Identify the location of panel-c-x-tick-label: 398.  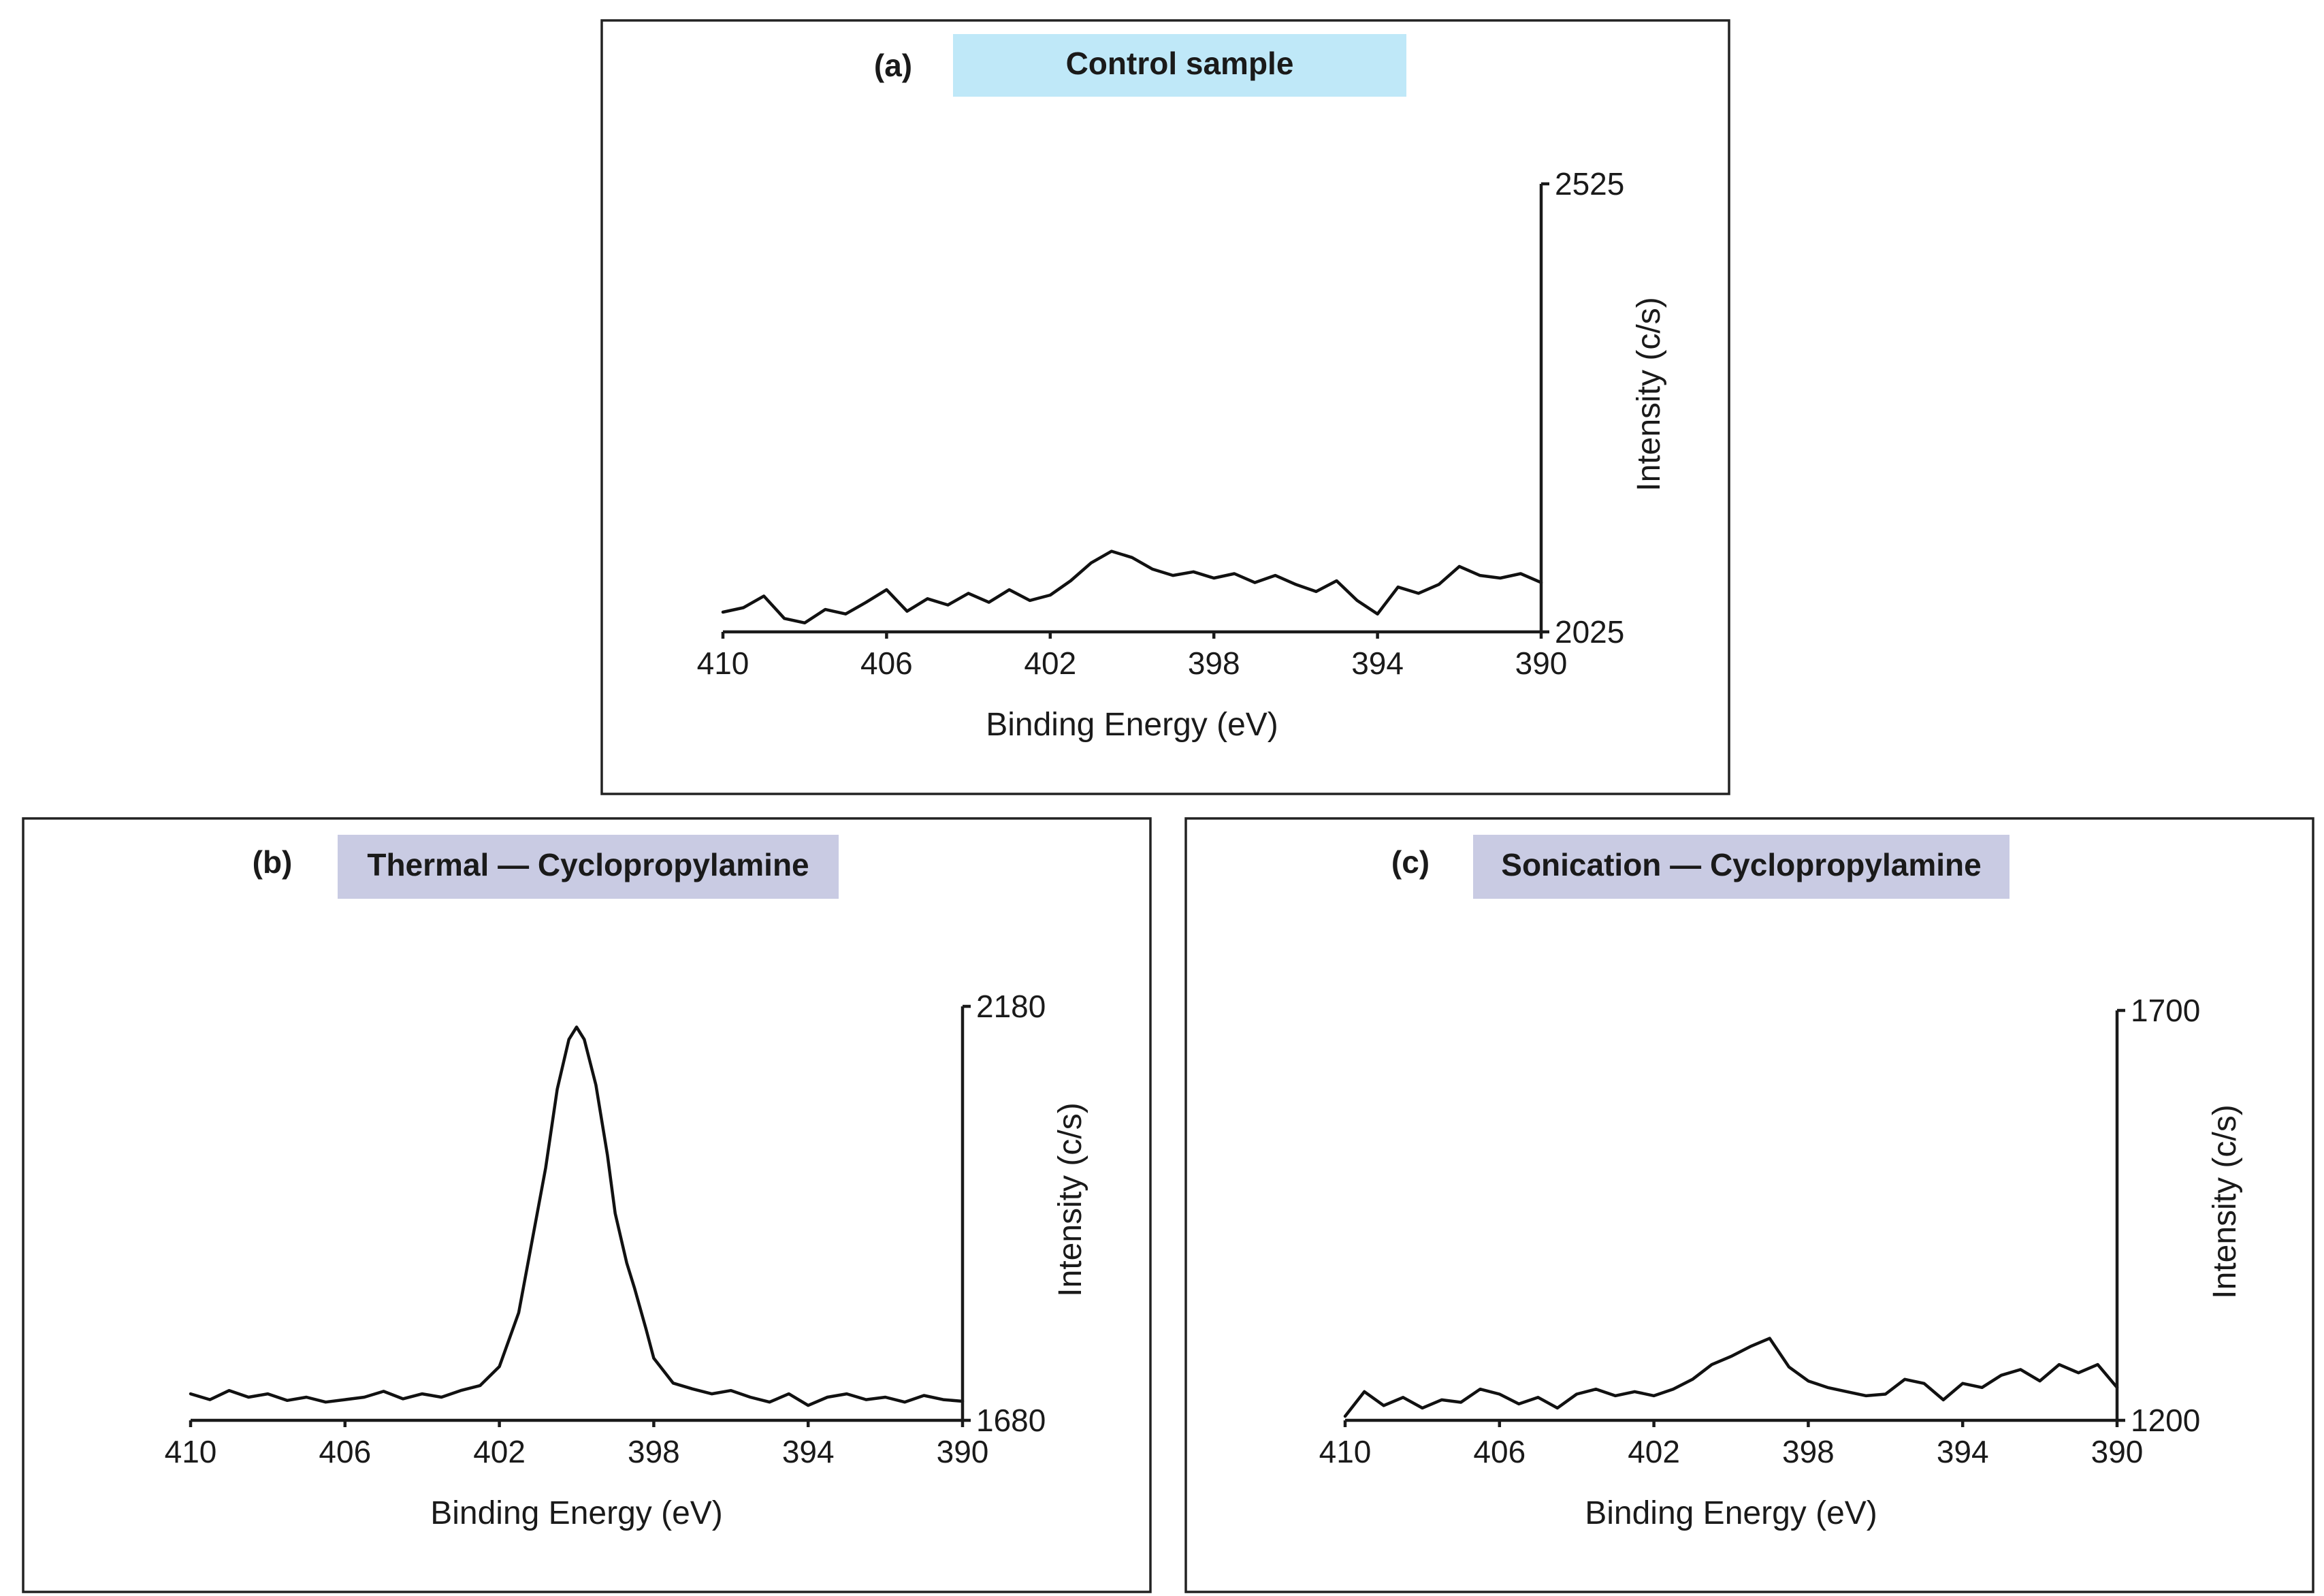
(1808, 1451).